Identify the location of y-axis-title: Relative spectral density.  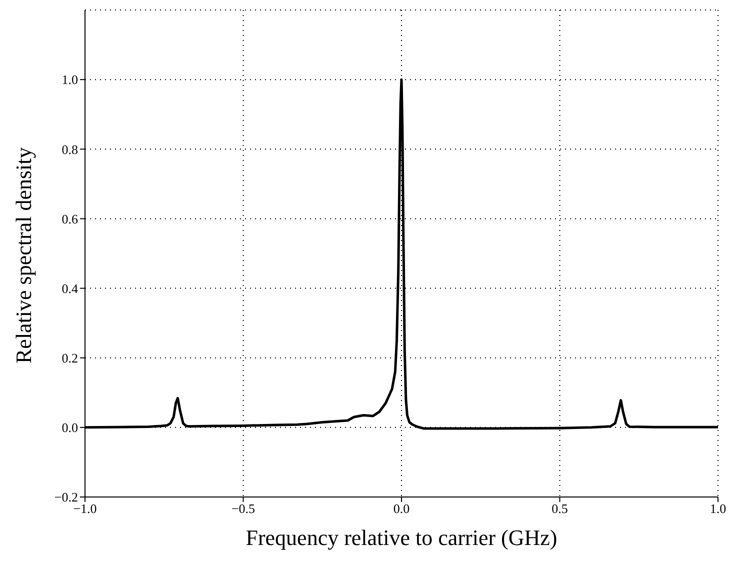
(23, 255).